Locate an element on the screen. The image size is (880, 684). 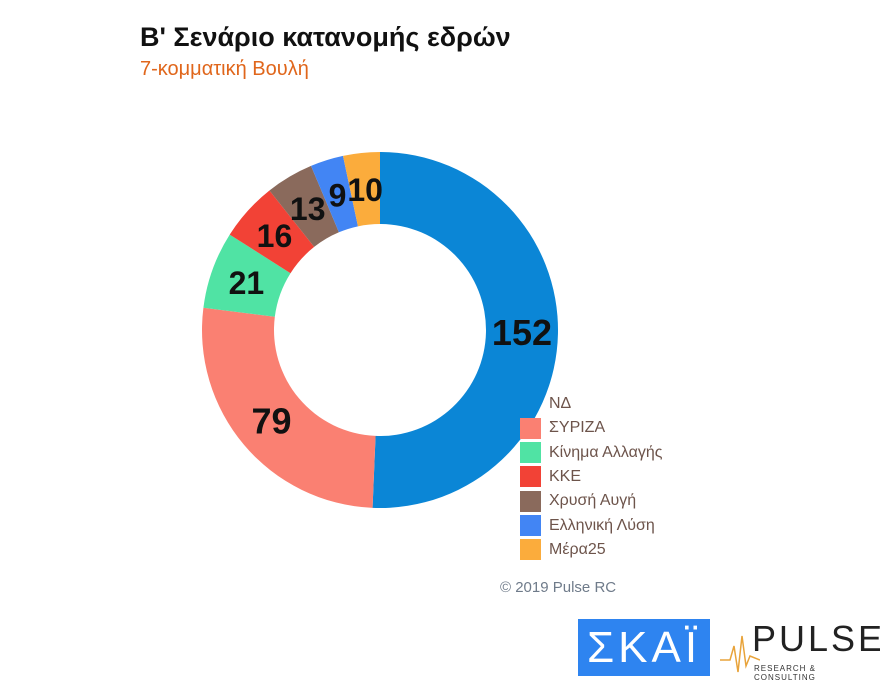
legend-item: Χρυσή Αυγή is located at coordinates (578, 501).